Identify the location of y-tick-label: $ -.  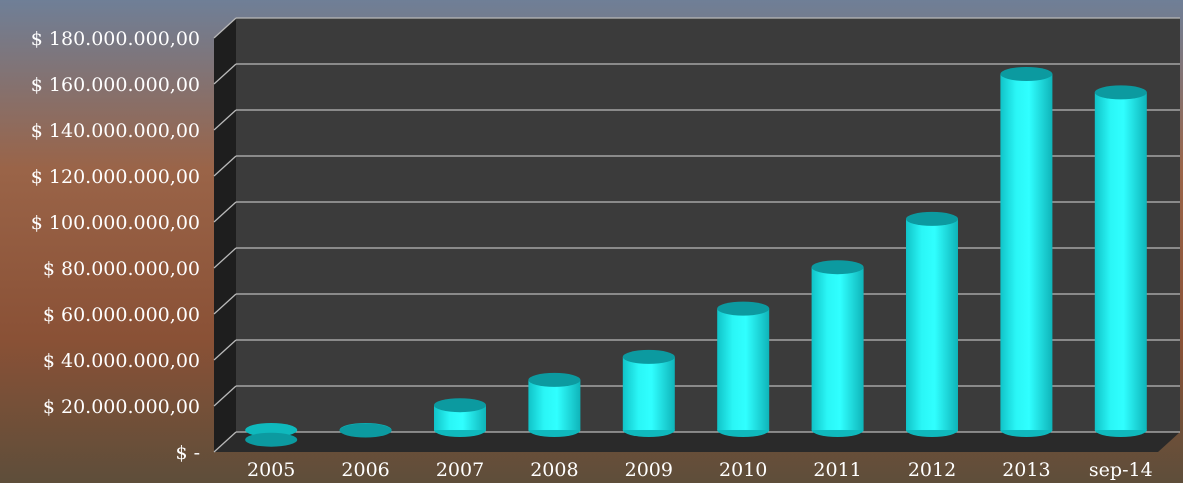
(187, 453).